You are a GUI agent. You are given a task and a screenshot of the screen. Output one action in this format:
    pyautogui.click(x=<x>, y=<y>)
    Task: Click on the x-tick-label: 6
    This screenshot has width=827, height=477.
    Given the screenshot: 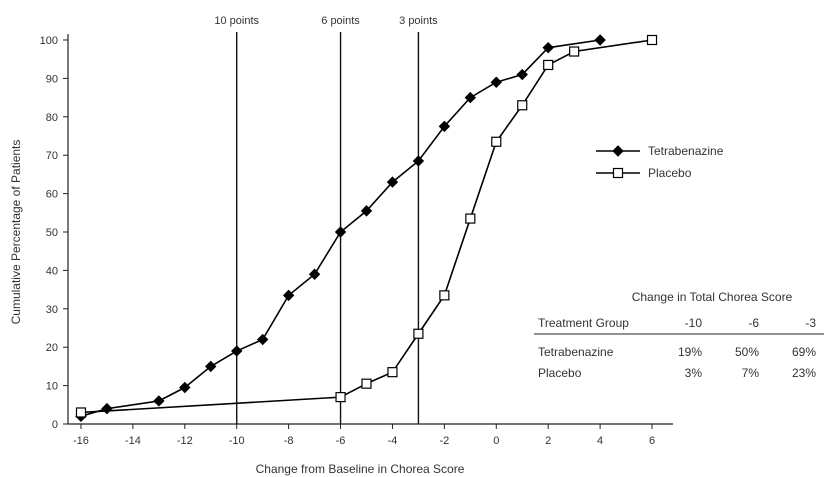 What is the action you would take?
    pyautogui.click(x=652, y=441)
    